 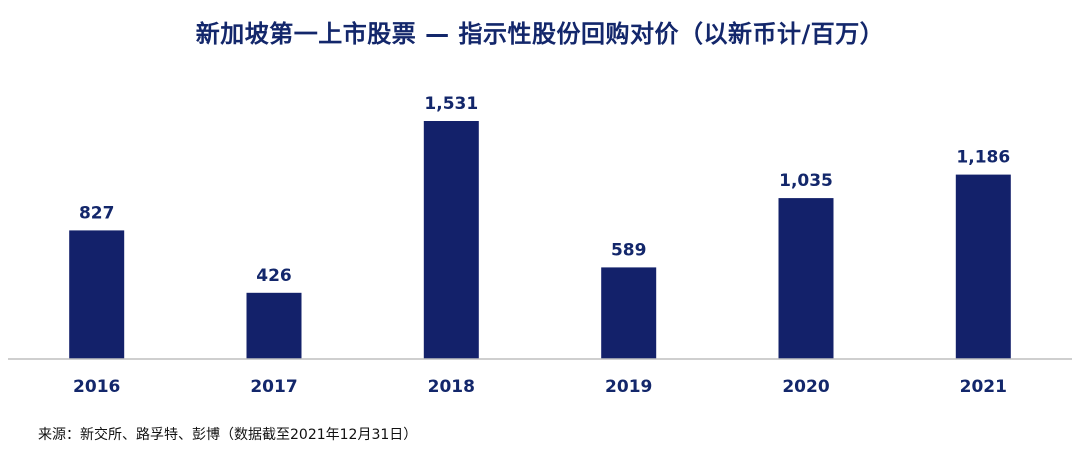 I want to click on bar-2018, so click(x=451, y=240).